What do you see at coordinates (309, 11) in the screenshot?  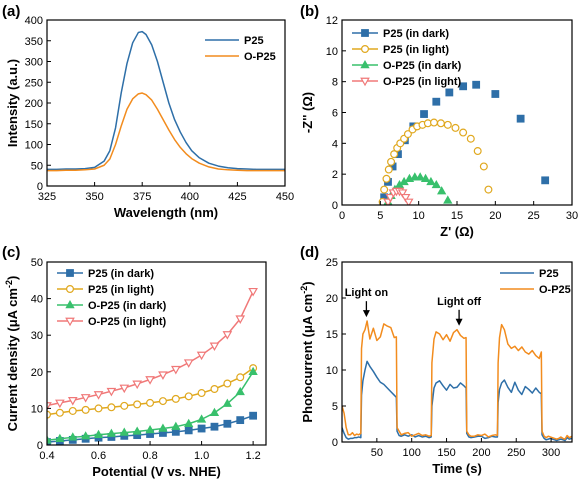 I see `panel-label: (b)` at bounding box center [309, 11].